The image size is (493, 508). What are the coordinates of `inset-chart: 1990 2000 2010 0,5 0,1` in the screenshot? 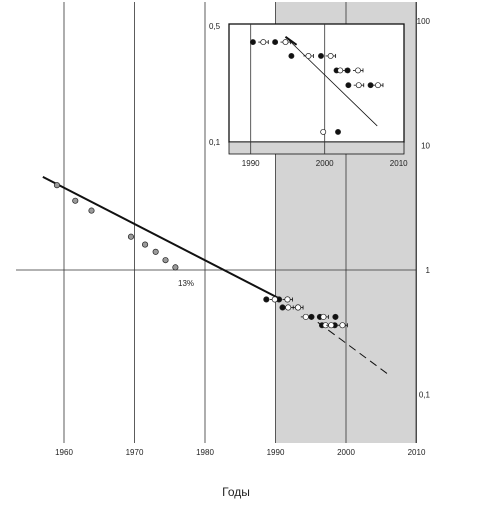 It's located at (308, 95).